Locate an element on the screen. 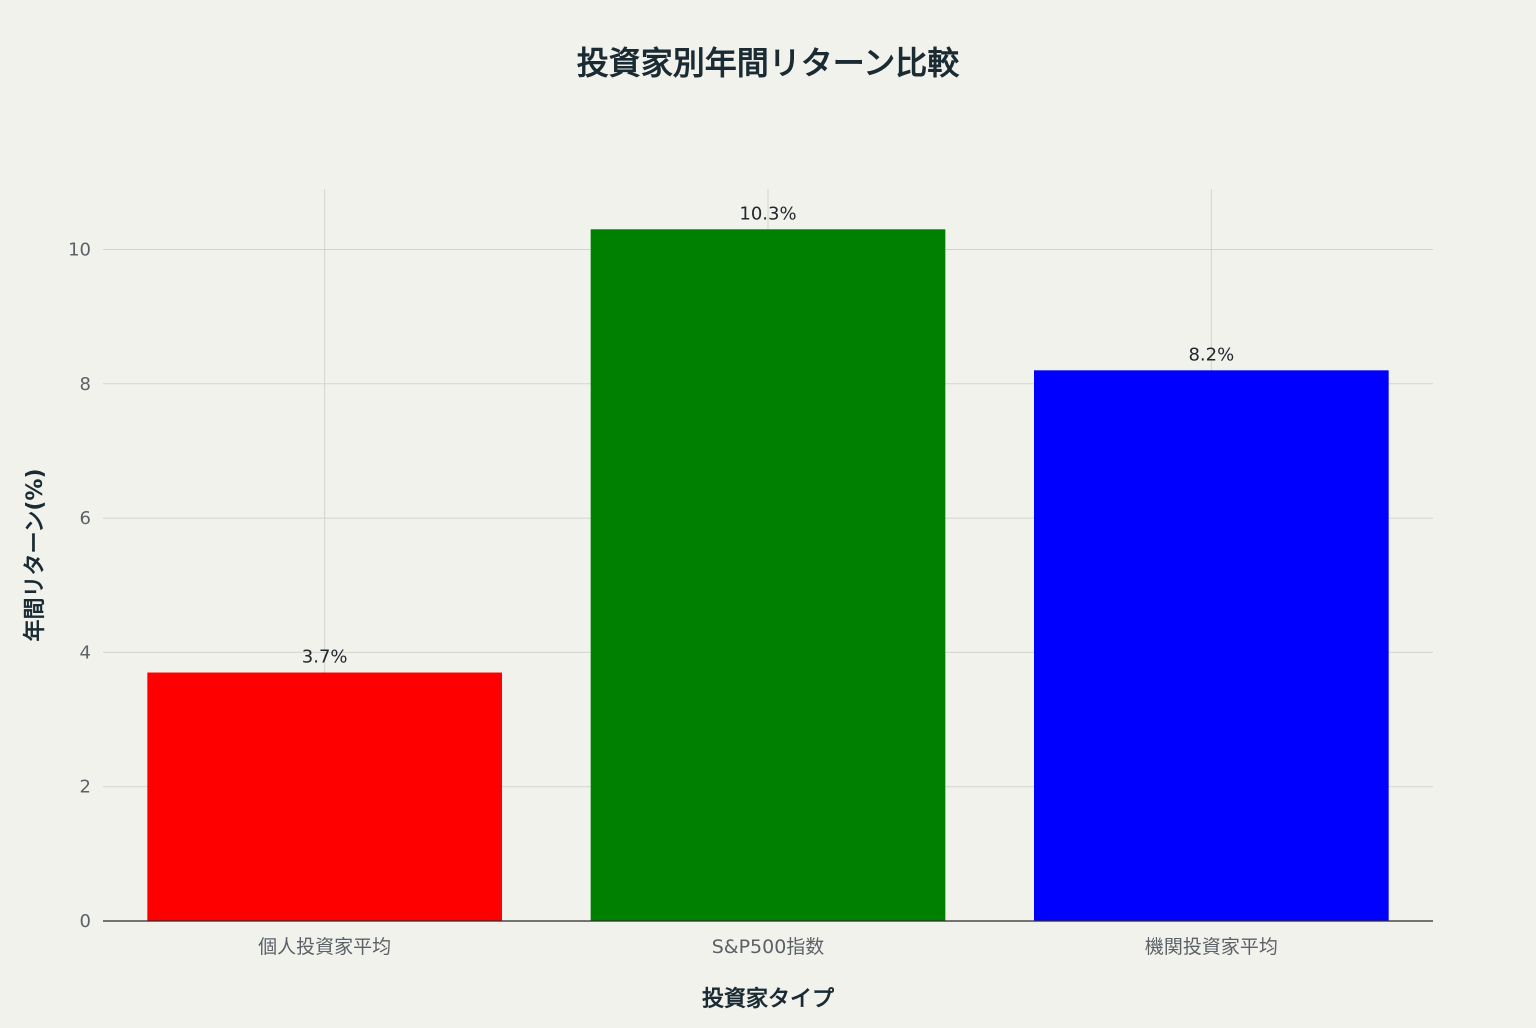 This screenshot has height=1028, width=1536. x-tick-label: 機関投資家平均 is located at coordinates (1211, 947).